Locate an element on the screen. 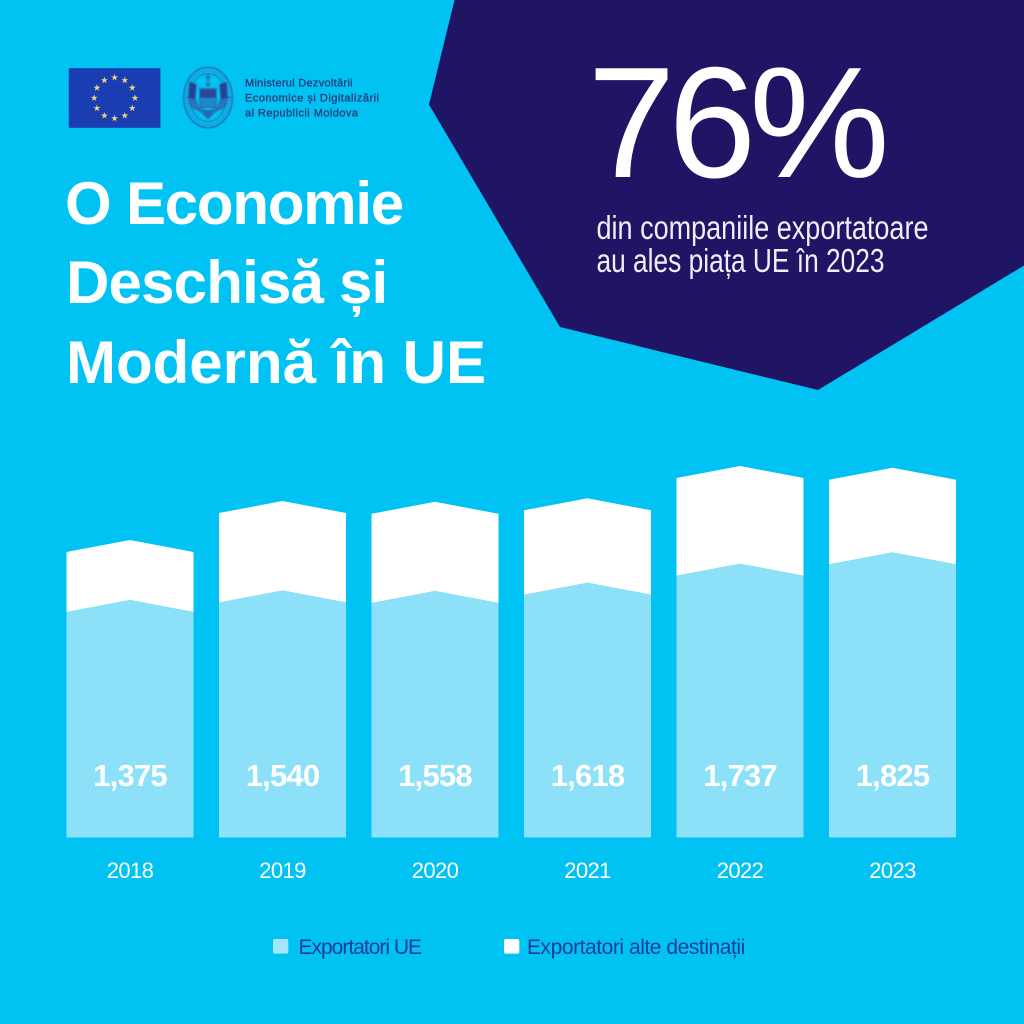 The width and height of the screenshot is (1024, 1024). svg-text: 2023 is located at coordinates (892, 870).